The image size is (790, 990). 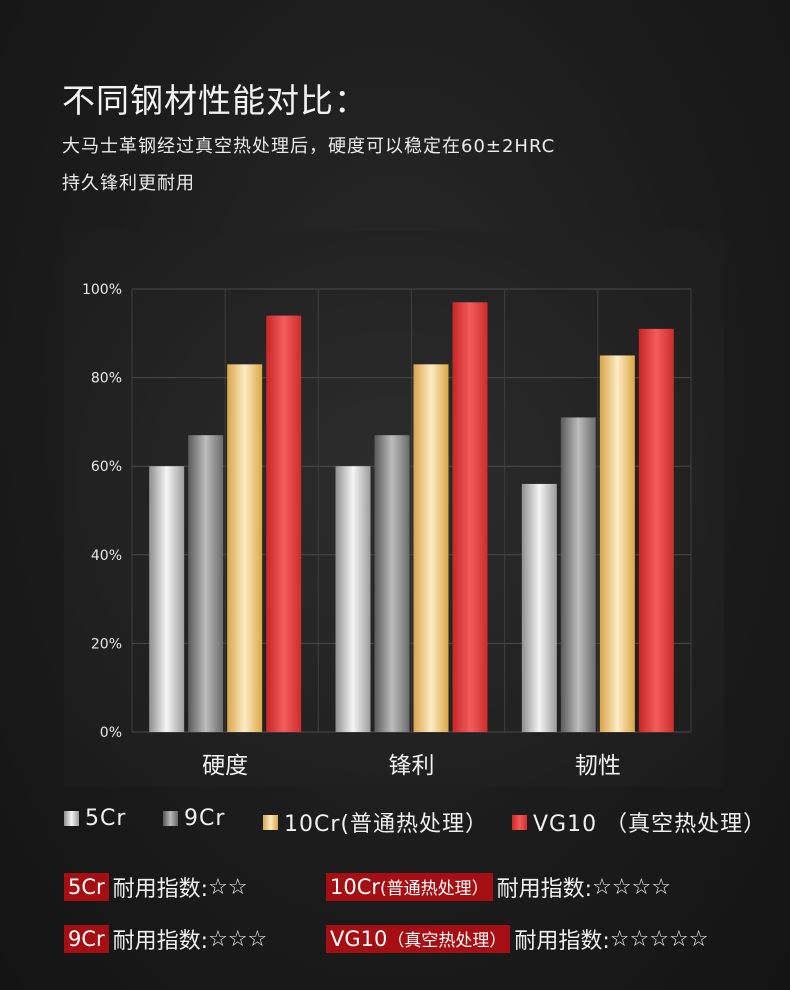 I want to click on y-tick-label: 0%, so click(x=111, y=733).